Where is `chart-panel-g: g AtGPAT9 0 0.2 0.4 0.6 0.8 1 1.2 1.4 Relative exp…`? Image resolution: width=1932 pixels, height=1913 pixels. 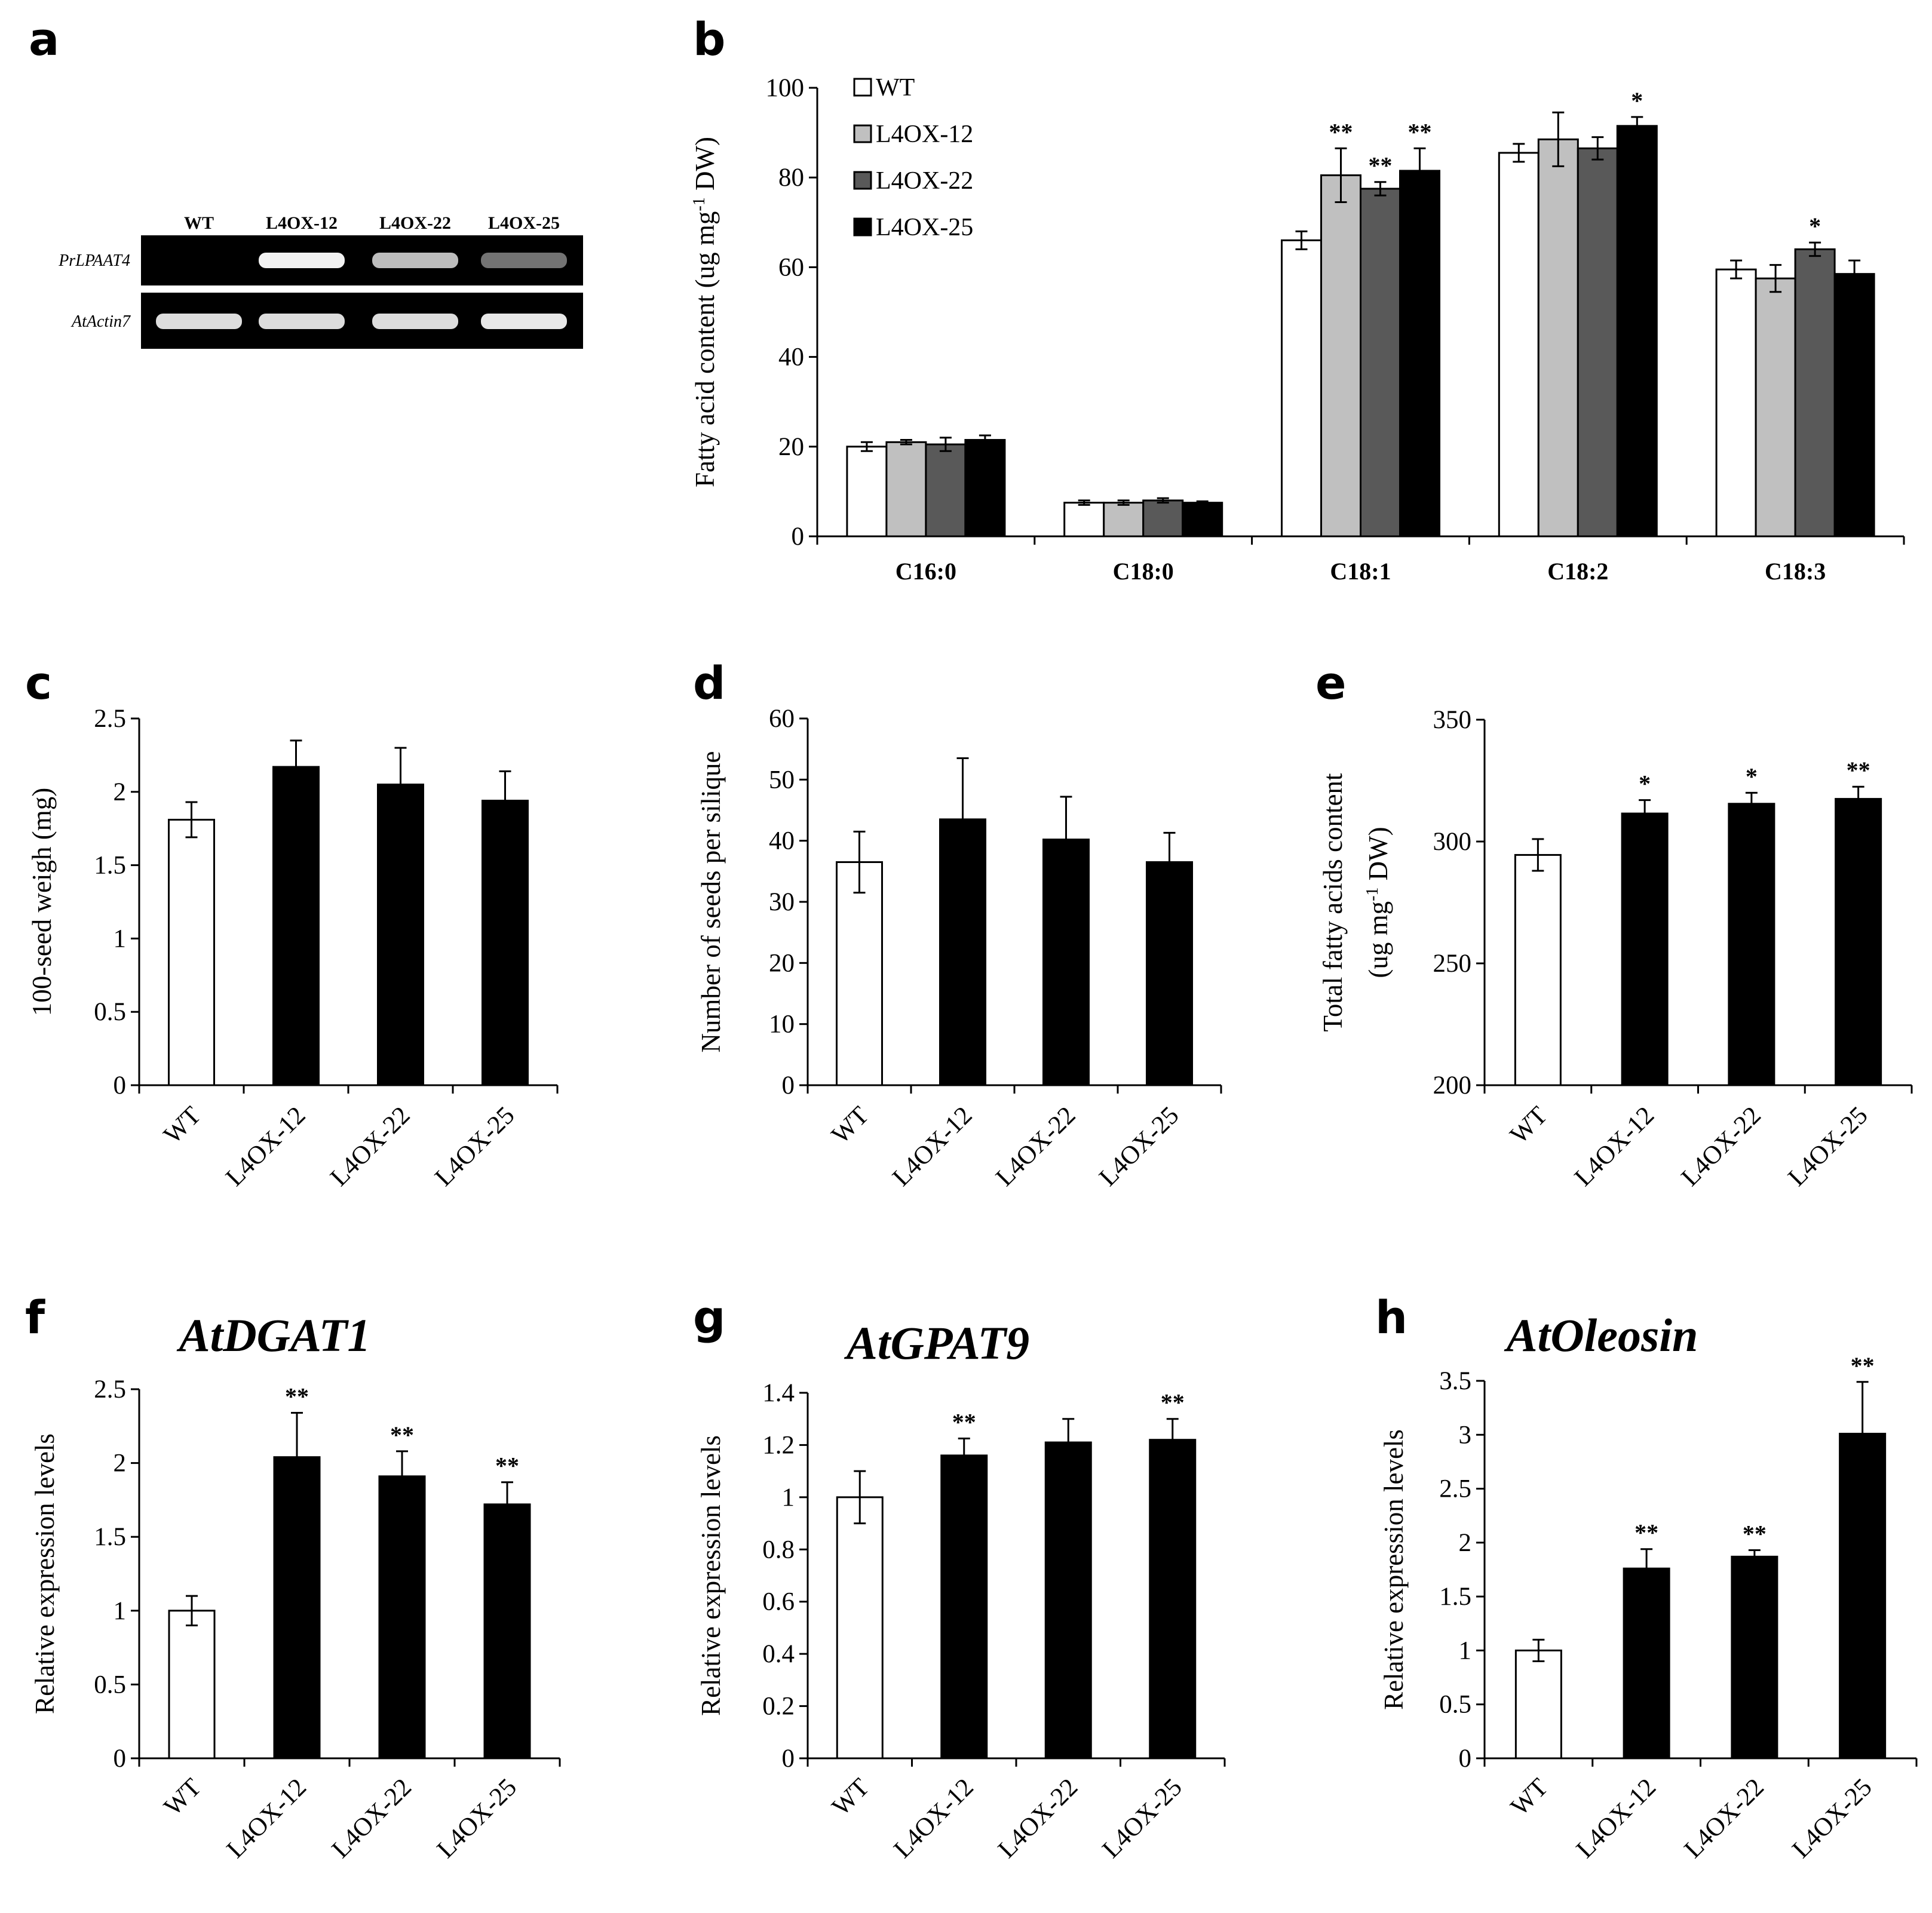 chart-panel-g: g AtGPAT9 0 0.2 0.4 0.6 0.8 1 1.2 1.4 Relative exp… is located at coordinates (960, 1577).